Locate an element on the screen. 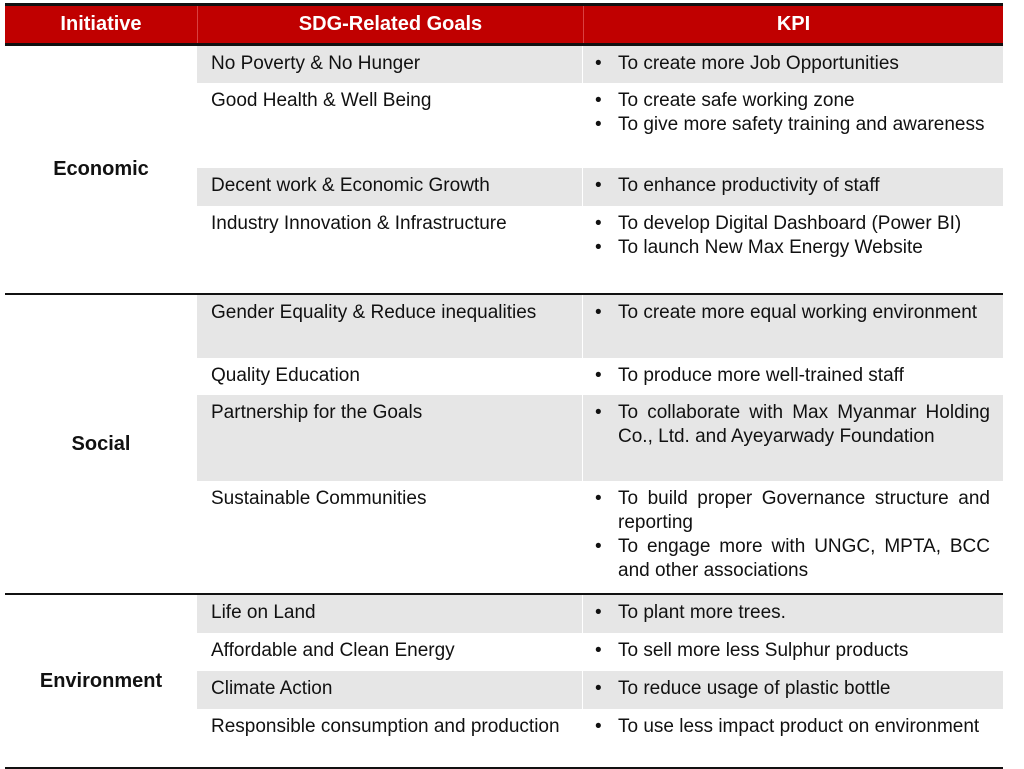 Image resolution: width=1024 pixels, height=769 pixels. kpi-text: To reduce usage of plastic bottle is located at coordinates (754, 688).